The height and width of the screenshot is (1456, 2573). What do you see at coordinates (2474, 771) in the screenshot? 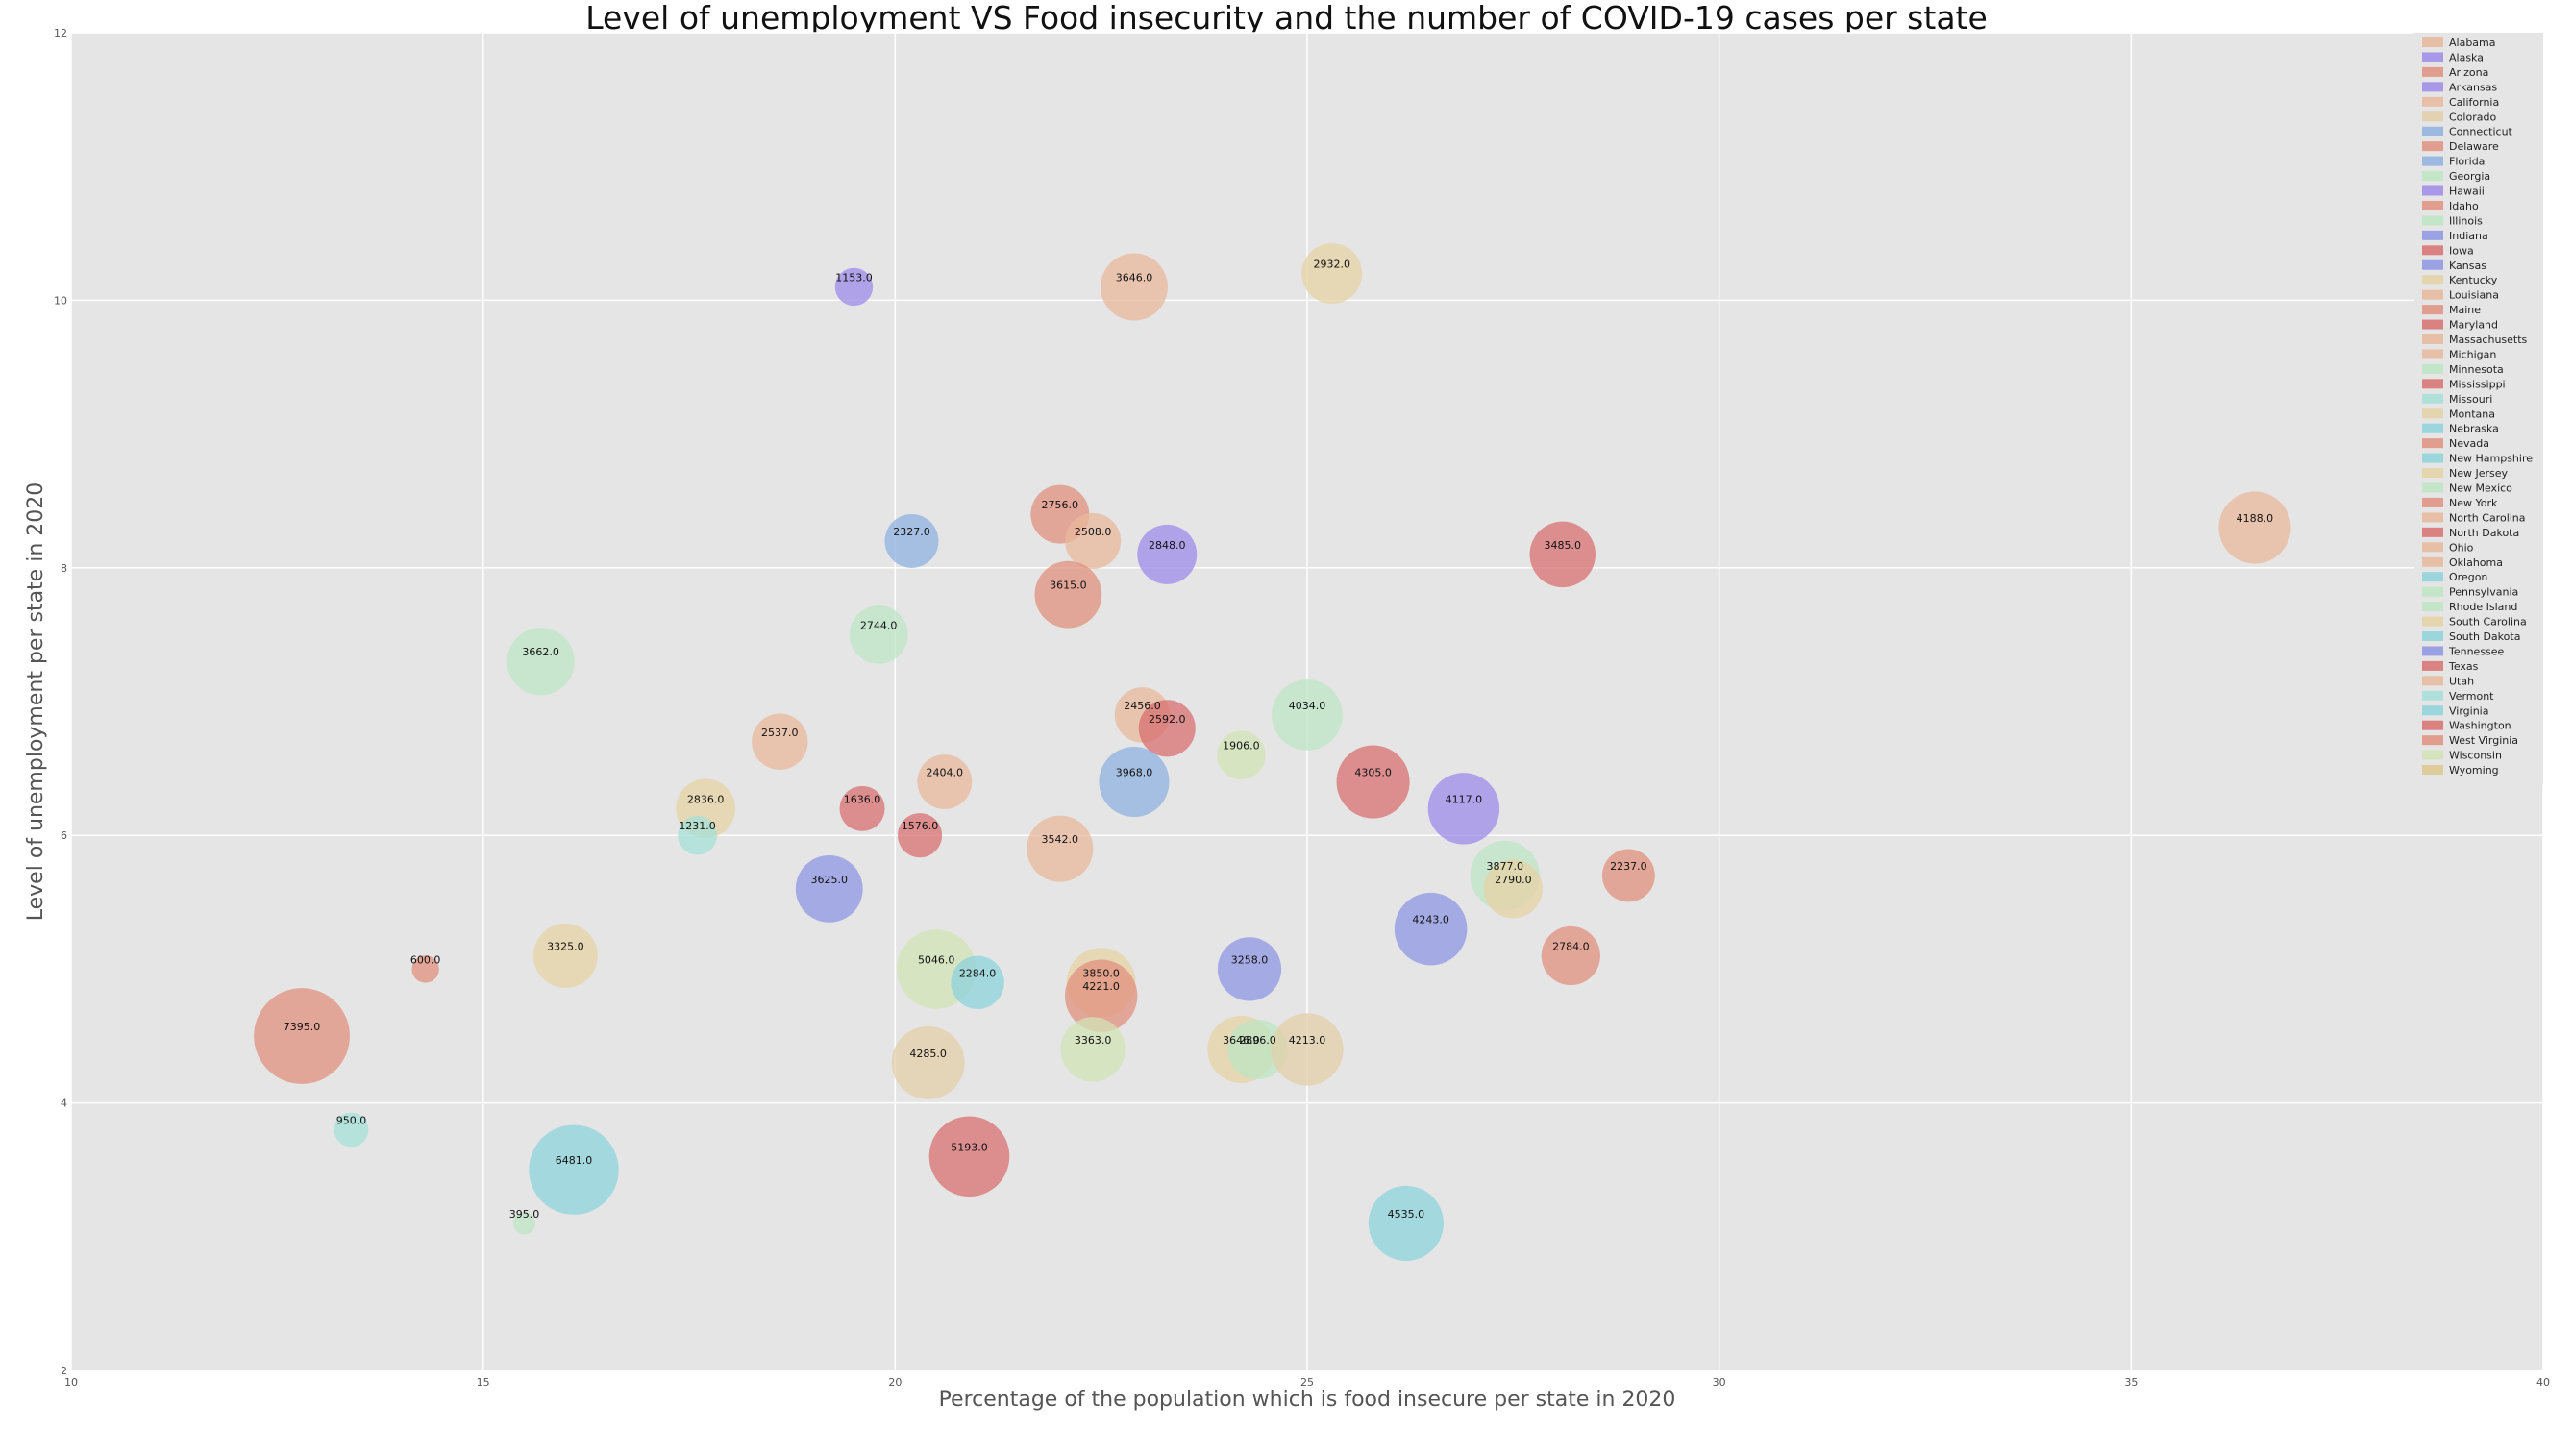
I see `legend-entry: Wyoming` at bounding box center [2474, 771].